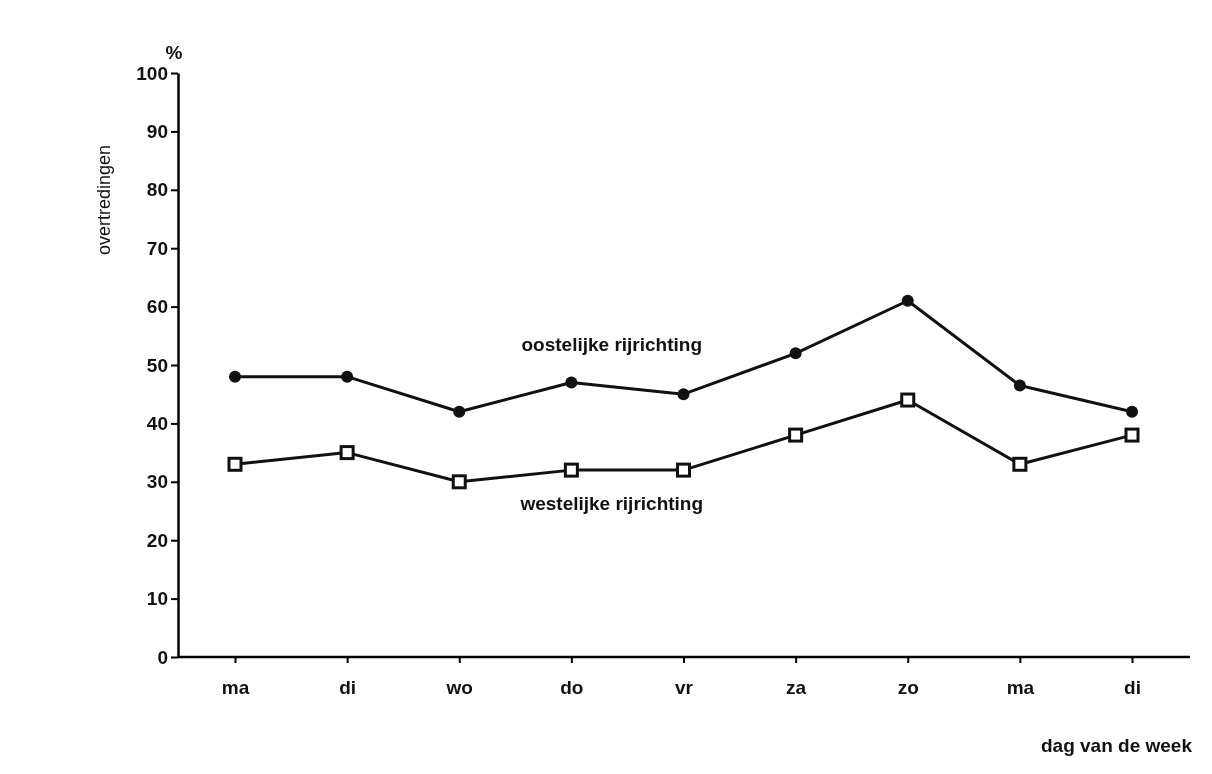 Image resolution: width=1212 pixels, height=774 pixels. Describe the element at coordinates (157, 307) in the screenshot. I see `y-tick-label: 60` at that location.